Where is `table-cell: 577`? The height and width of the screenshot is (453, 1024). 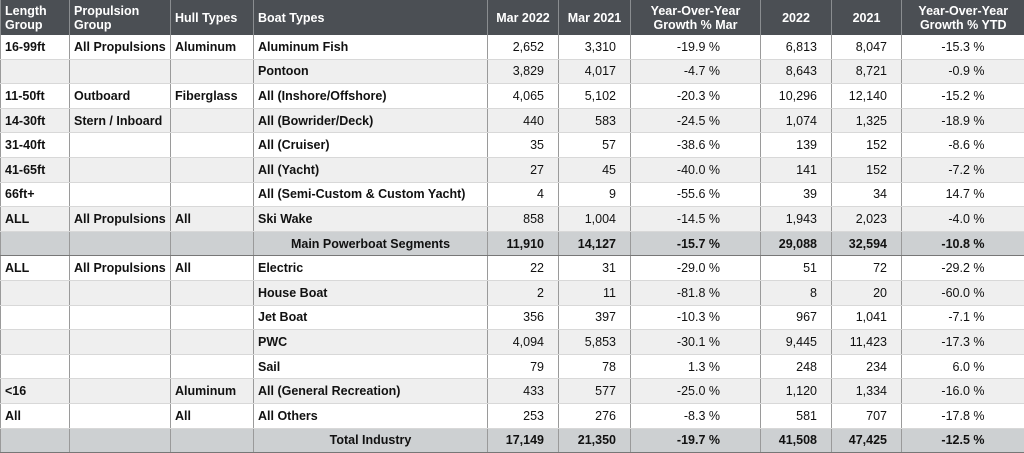
table-cell: 577 is located at coordinates (594, 391).